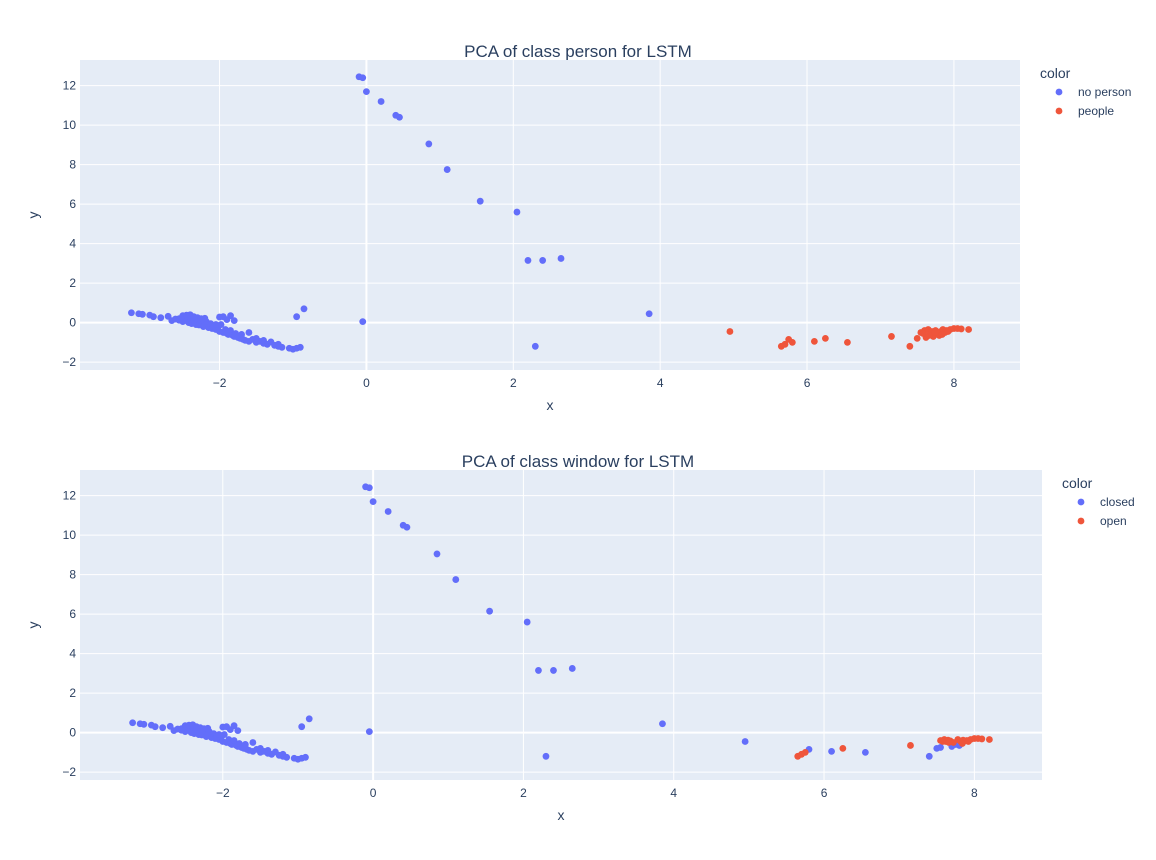 This screenshot has width=1156, height=860. I want to click on legend-item-open: open, so click(1102, 521).